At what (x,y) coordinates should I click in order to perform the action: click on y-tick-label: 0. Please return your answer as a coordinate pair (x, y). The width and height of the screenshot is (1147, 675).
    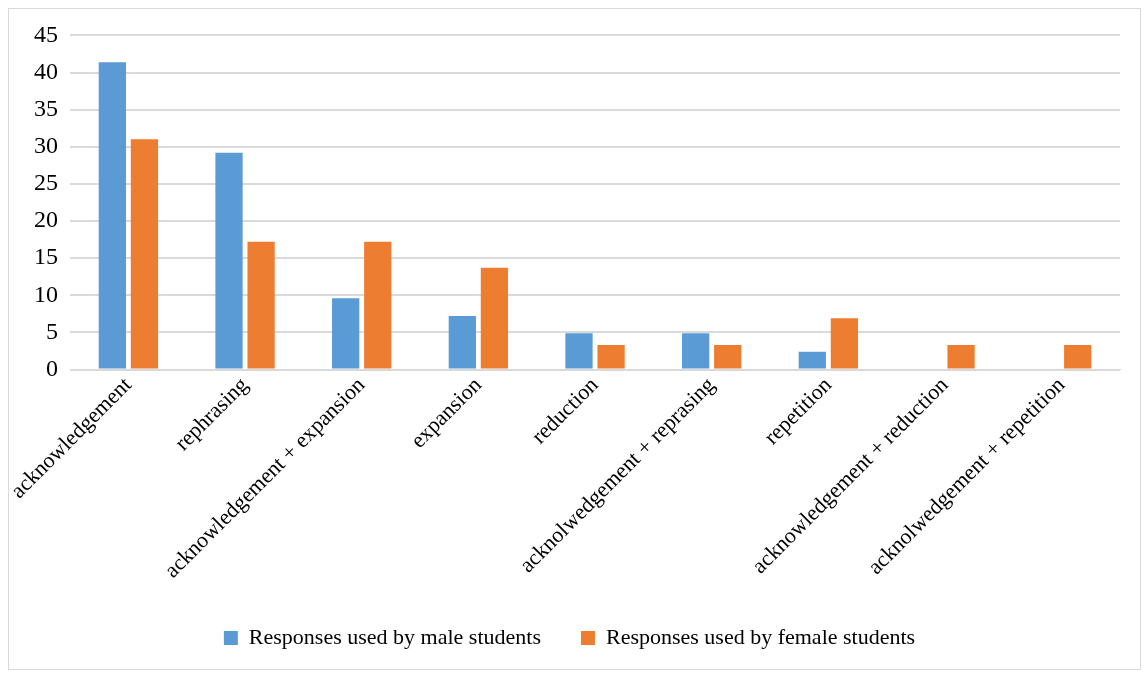
    Looking at the image, I should click on (52, 367).